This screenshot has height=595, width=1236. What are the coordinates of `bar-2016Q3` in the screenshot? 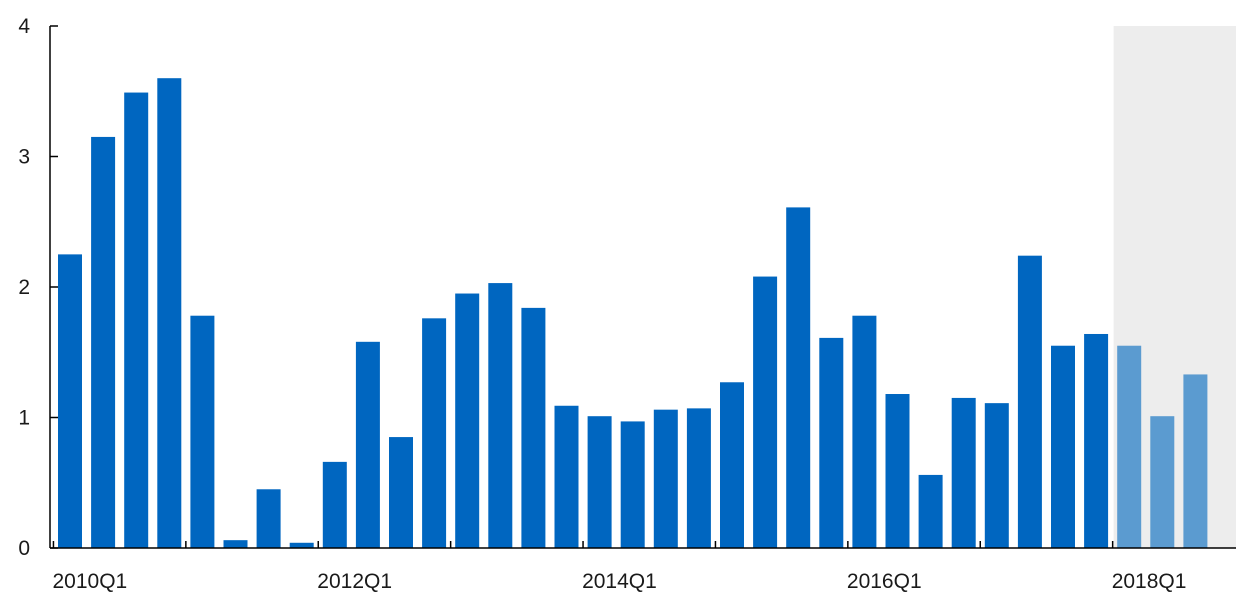 It's located at (930, 511).